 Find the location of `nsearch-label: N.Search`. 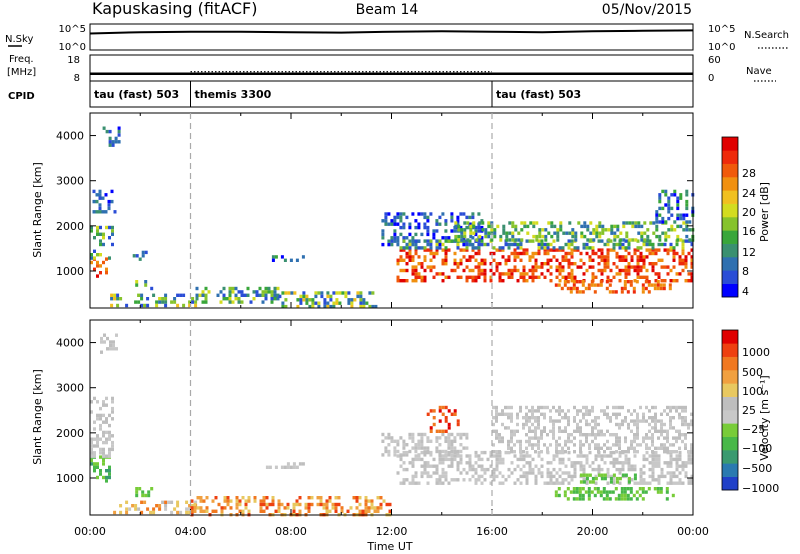

nsearch-label: N.Search is located at coordinates (766, 35).